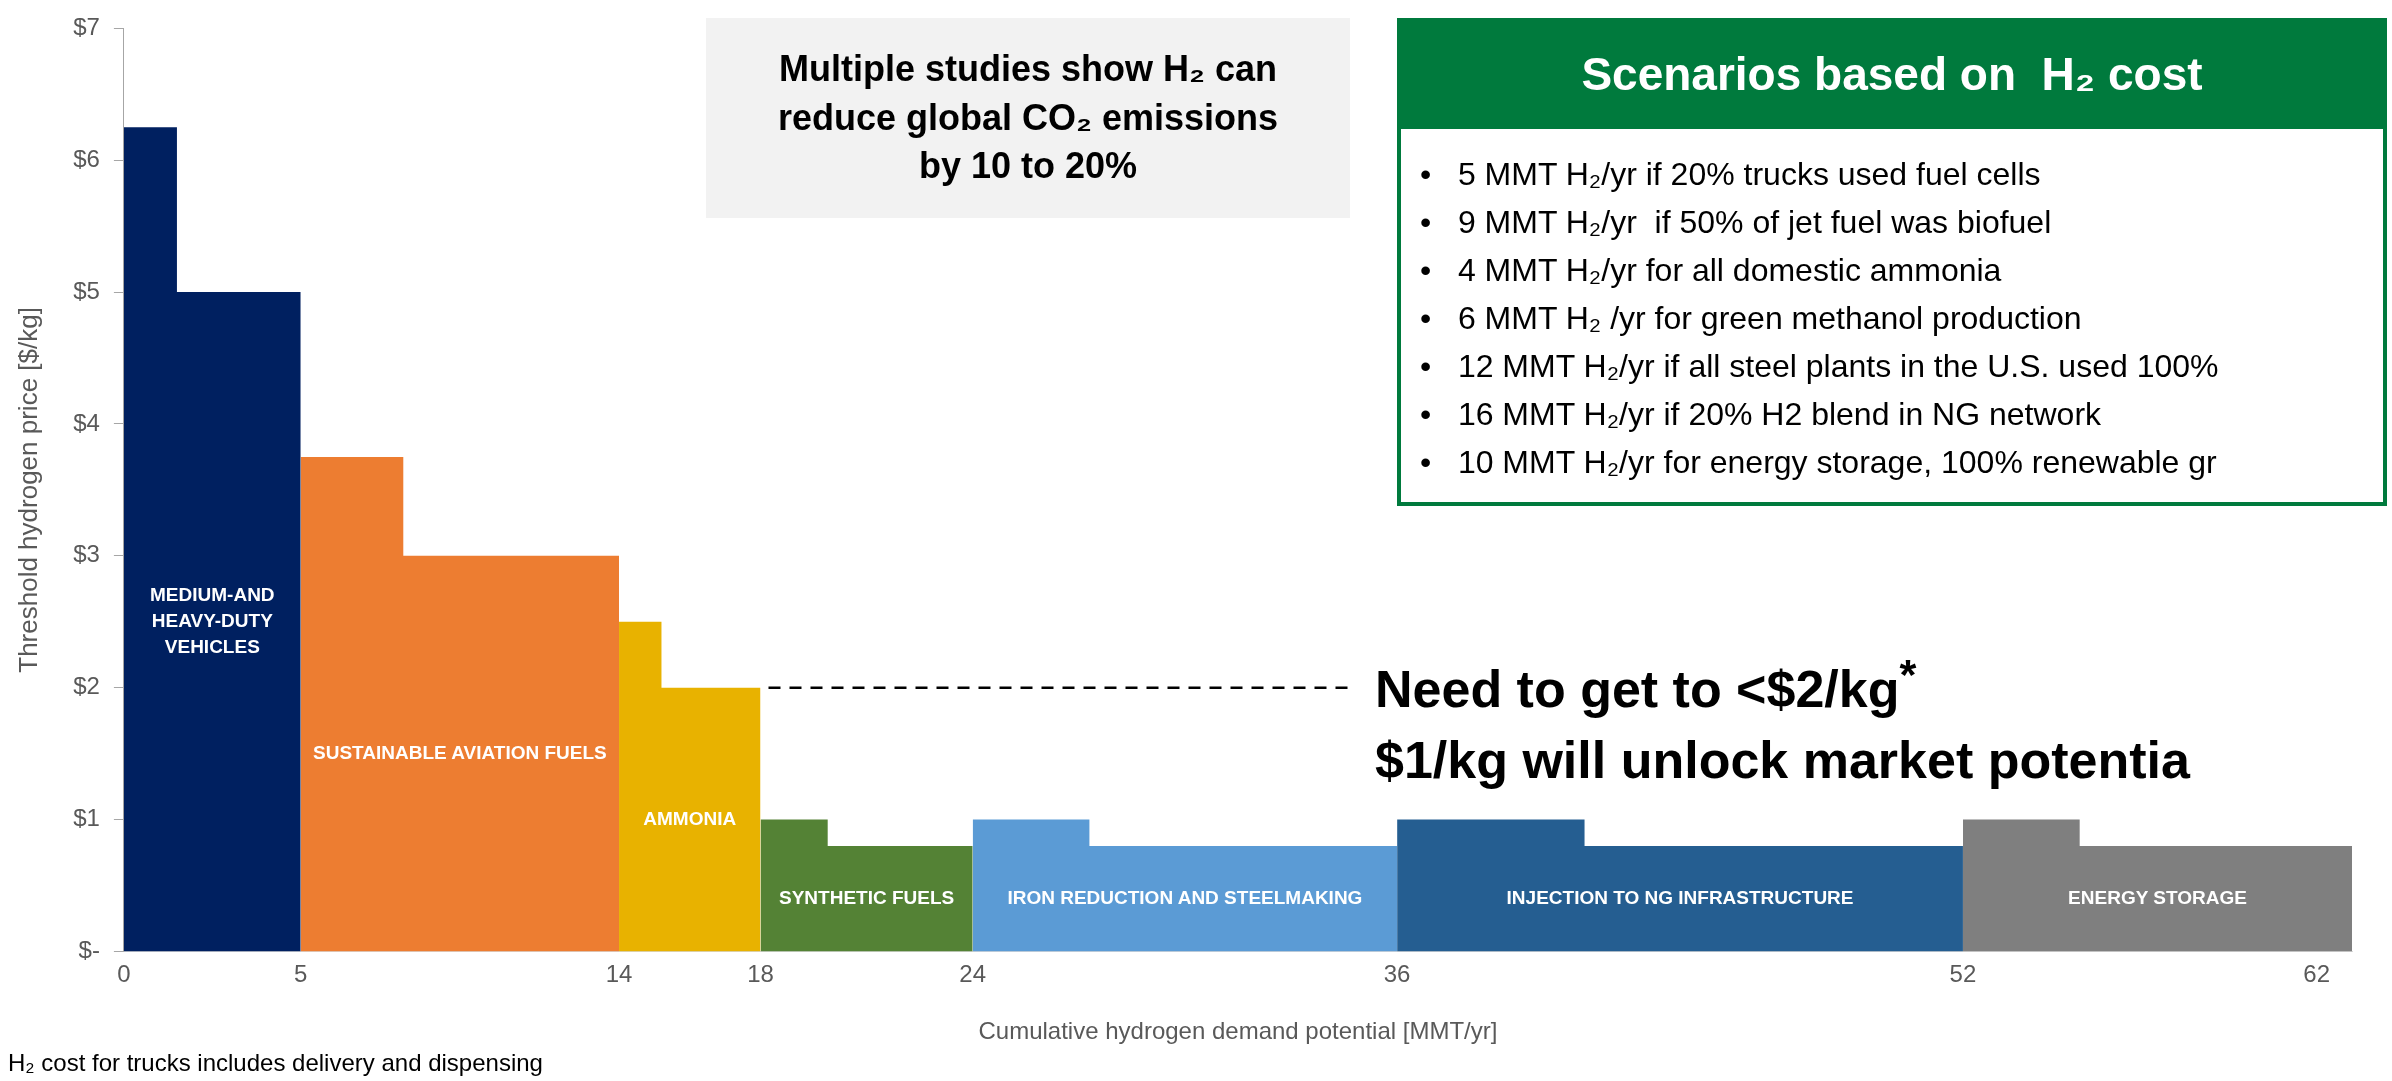 The height and width of the screenshot is (1081, 2392). What do you see at coordinates (1397, 974) in the screenshot?
I see `x-tick-label: 36` at bounding box center [1397, 974].